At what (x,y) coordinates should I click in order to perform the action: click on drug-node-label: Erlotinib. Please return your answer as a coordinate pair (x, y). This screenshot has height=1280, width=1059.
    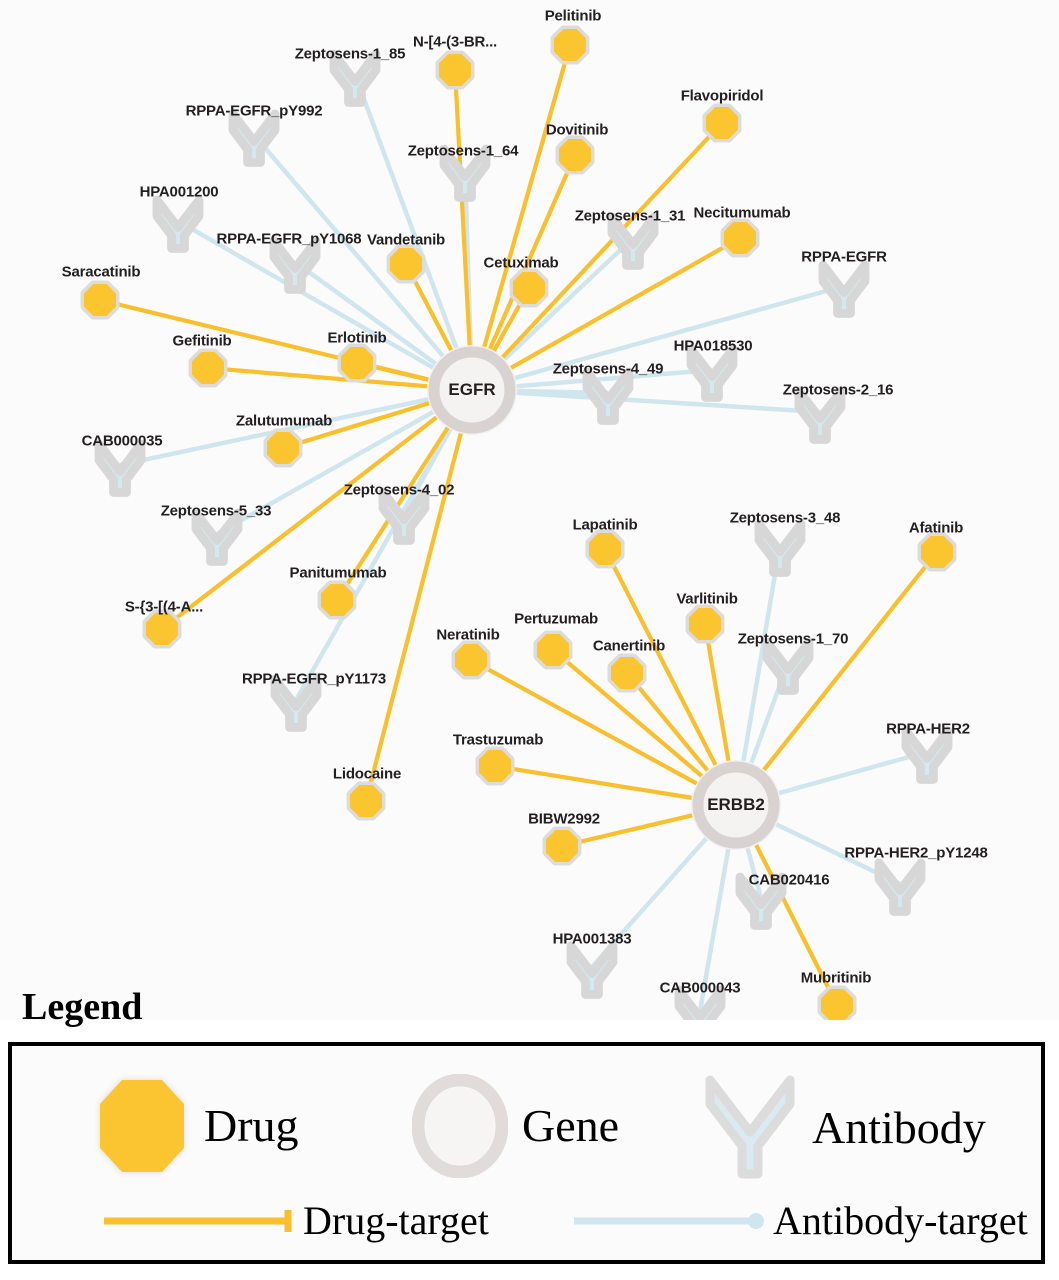
    Looking at the image, I should click on (357, 338).